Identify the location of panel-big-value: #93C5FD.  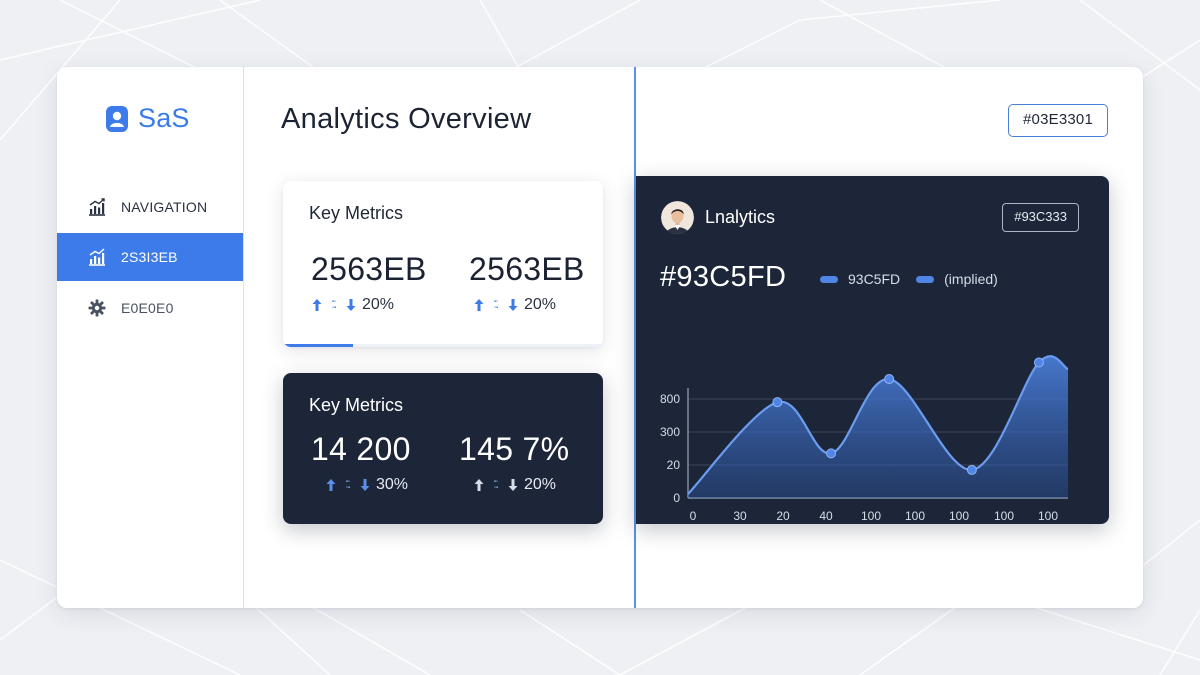
(723, 277).